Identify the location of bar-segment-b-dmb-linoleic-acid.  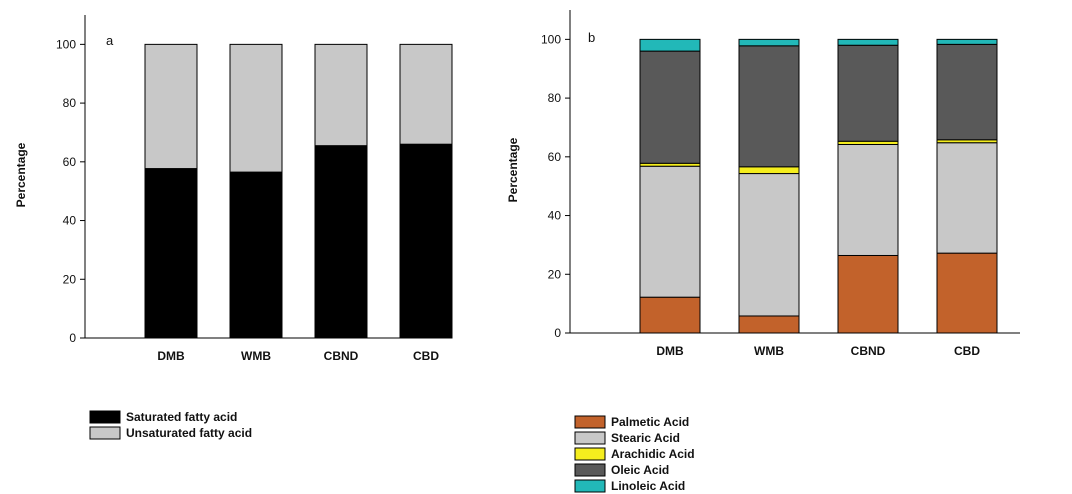
(670, 45).